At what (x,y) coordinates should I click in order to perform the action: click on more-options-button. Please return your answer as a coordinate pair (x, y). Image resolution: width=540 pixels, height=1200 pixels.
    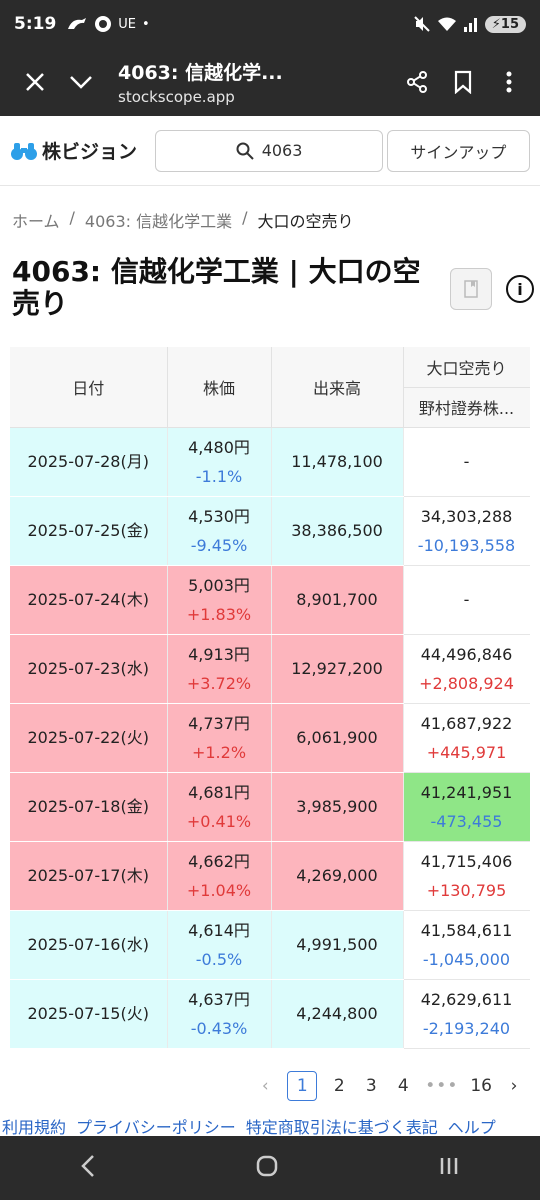
    Looking at the image, I should click on (509, 82).